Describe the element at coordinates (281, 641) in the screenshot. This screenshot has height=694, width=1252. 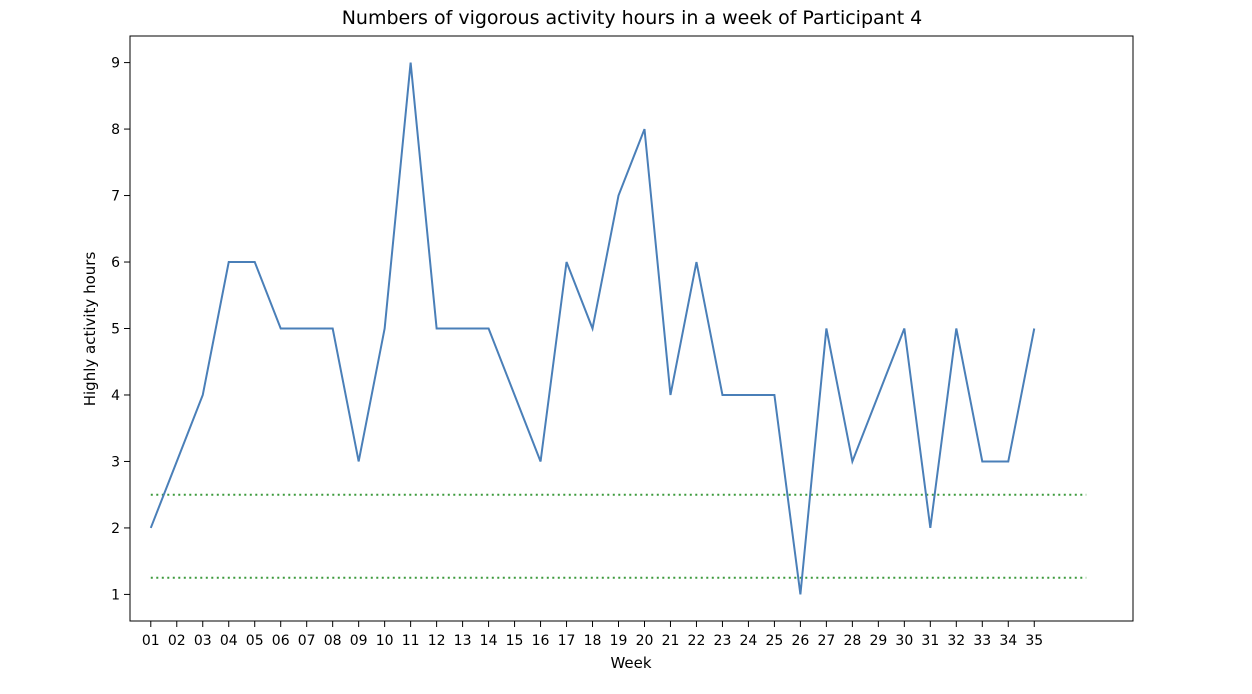
I see `x-tick-label: 06` at that location.